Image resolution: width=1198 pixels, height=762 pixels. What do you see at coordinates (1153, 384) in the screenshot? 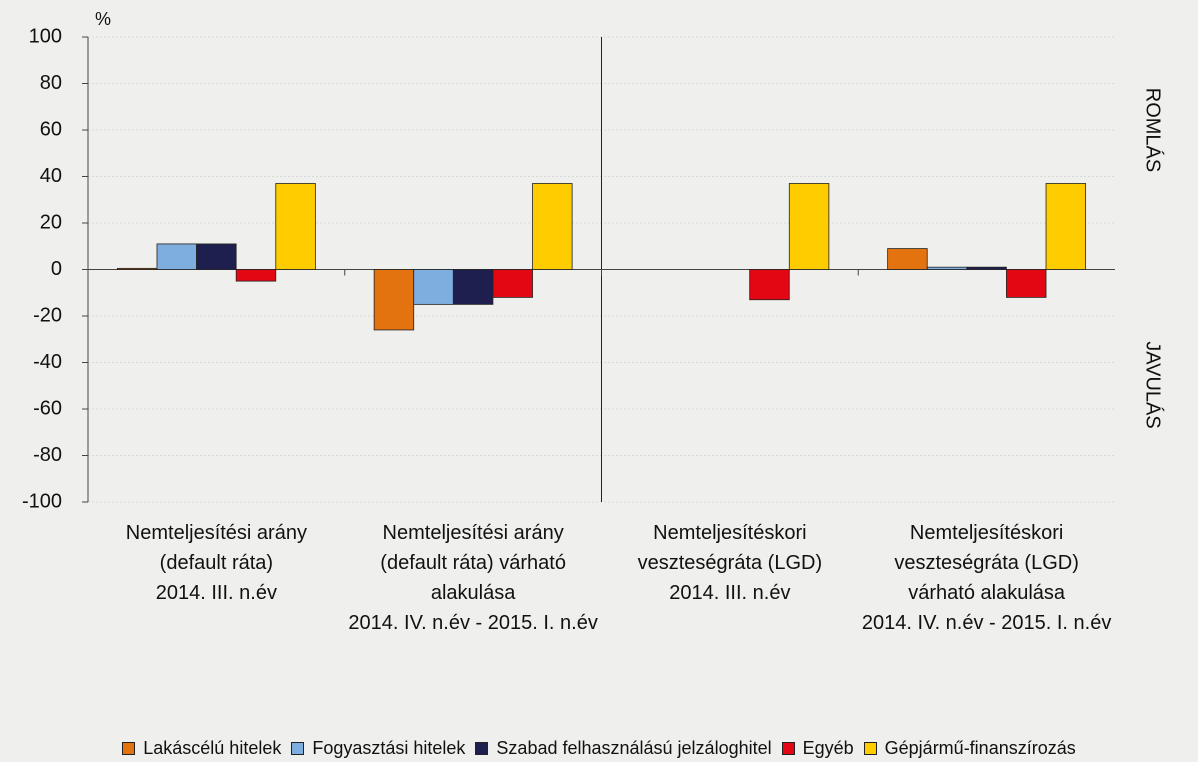
I see `annotation-down: JAVULÁS` at bounding box center [1153, 384].